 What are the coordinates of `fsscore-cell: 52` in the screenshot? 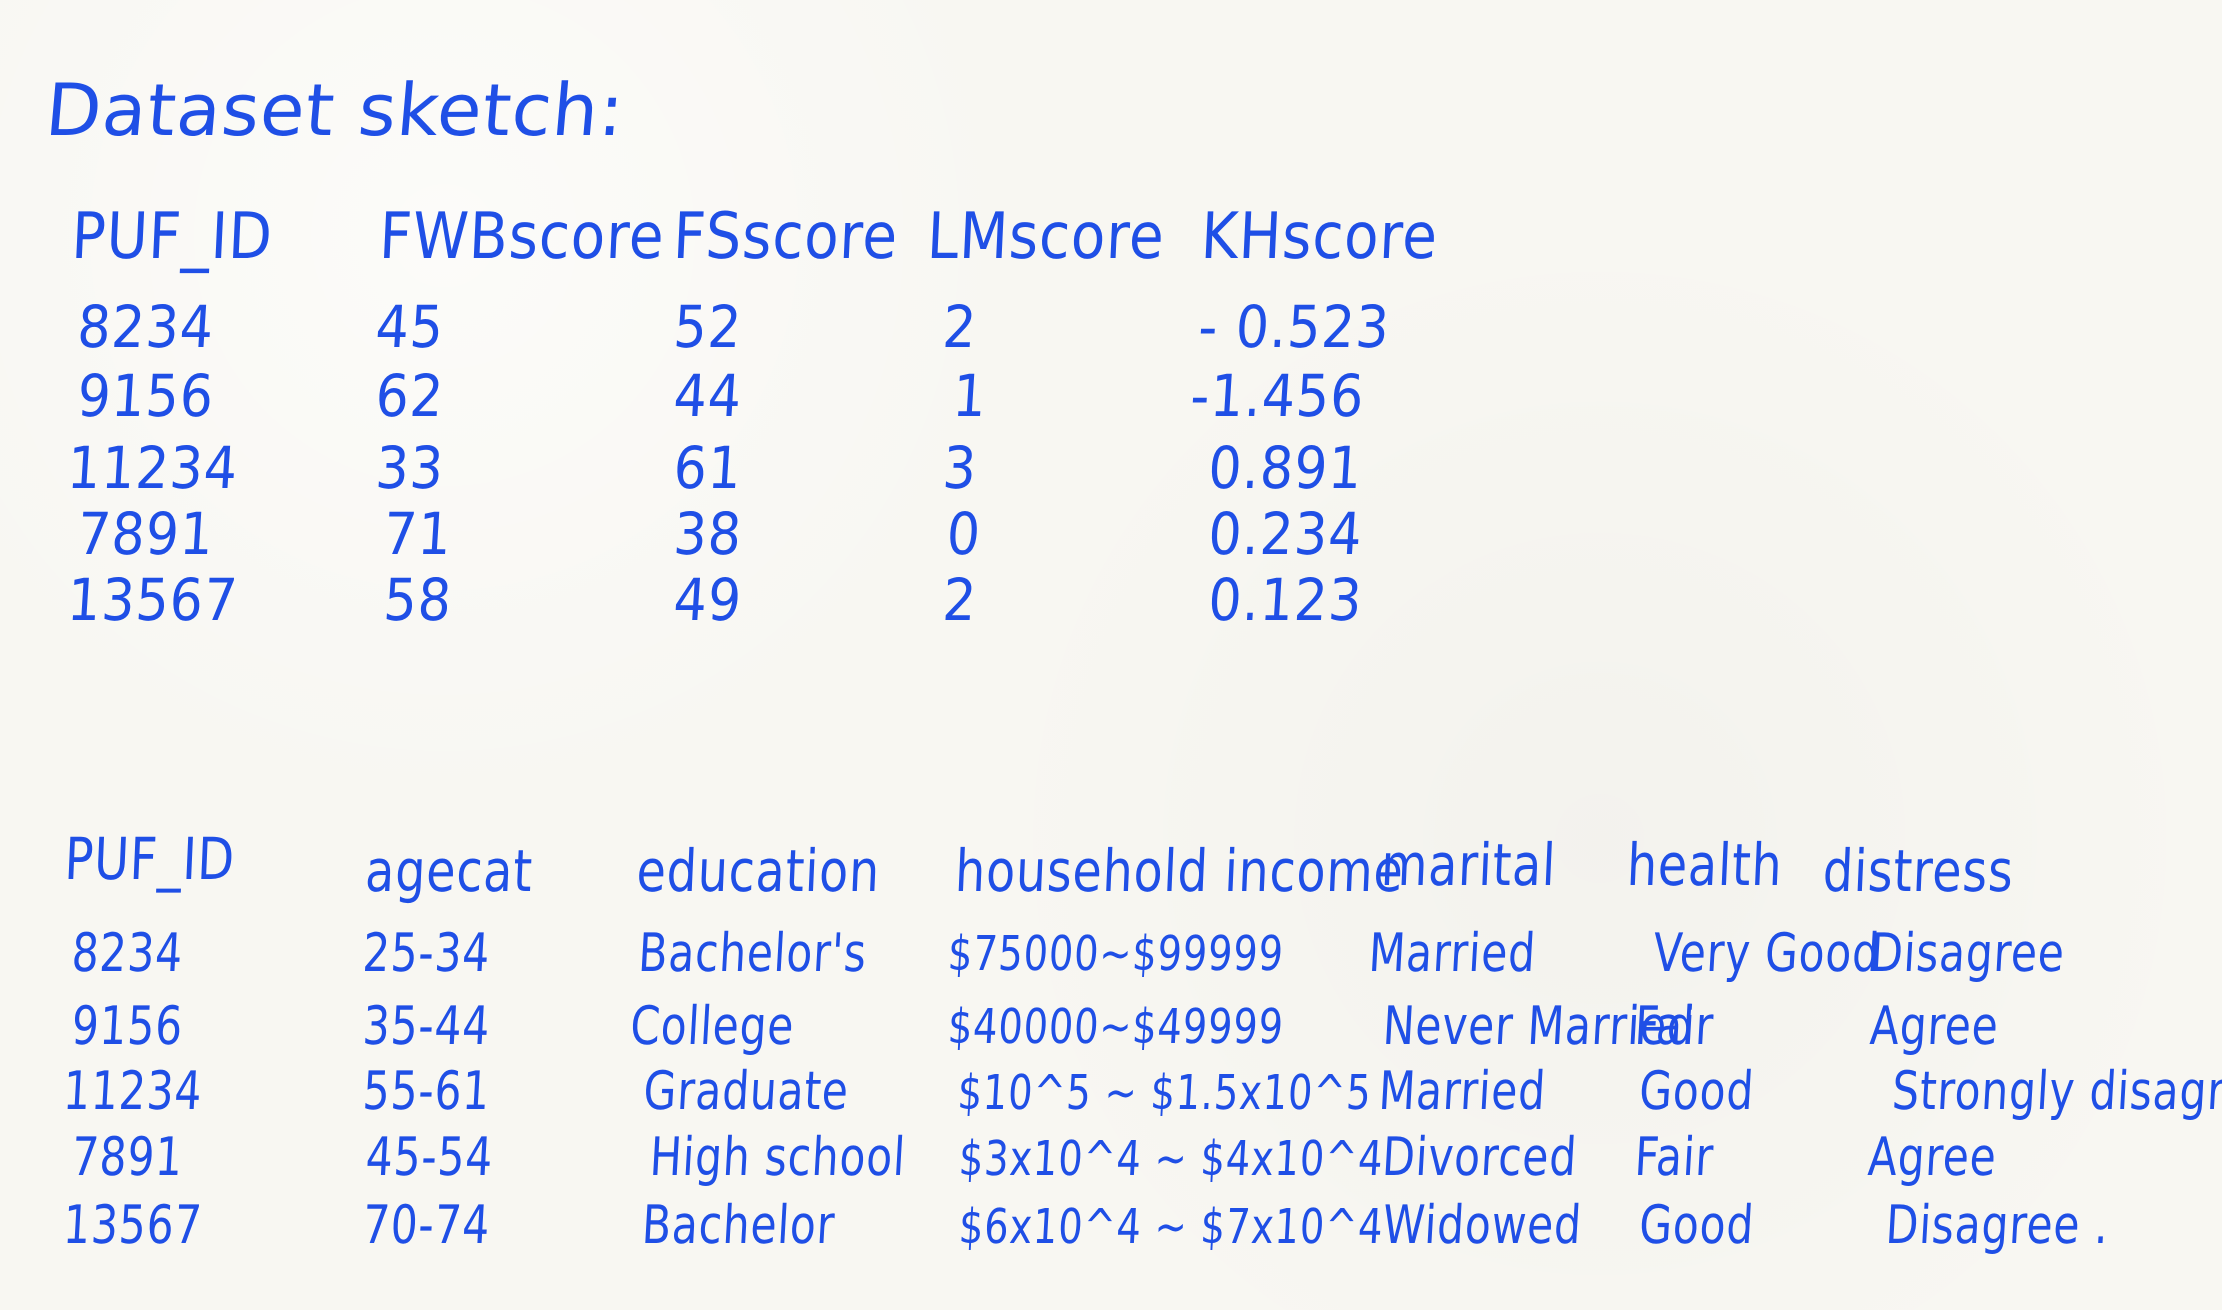 It's located at (708, 327).